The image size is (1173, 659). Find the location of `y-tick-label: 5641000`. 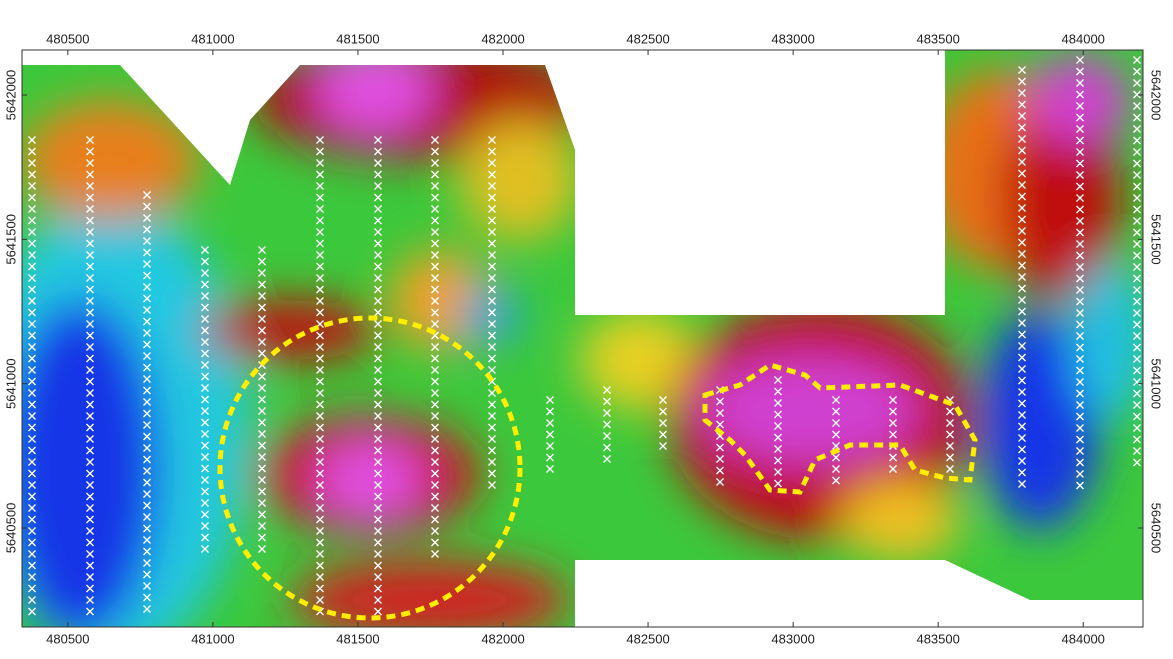

y-tick-label: 5641000 is located at coordinates (10, 383).